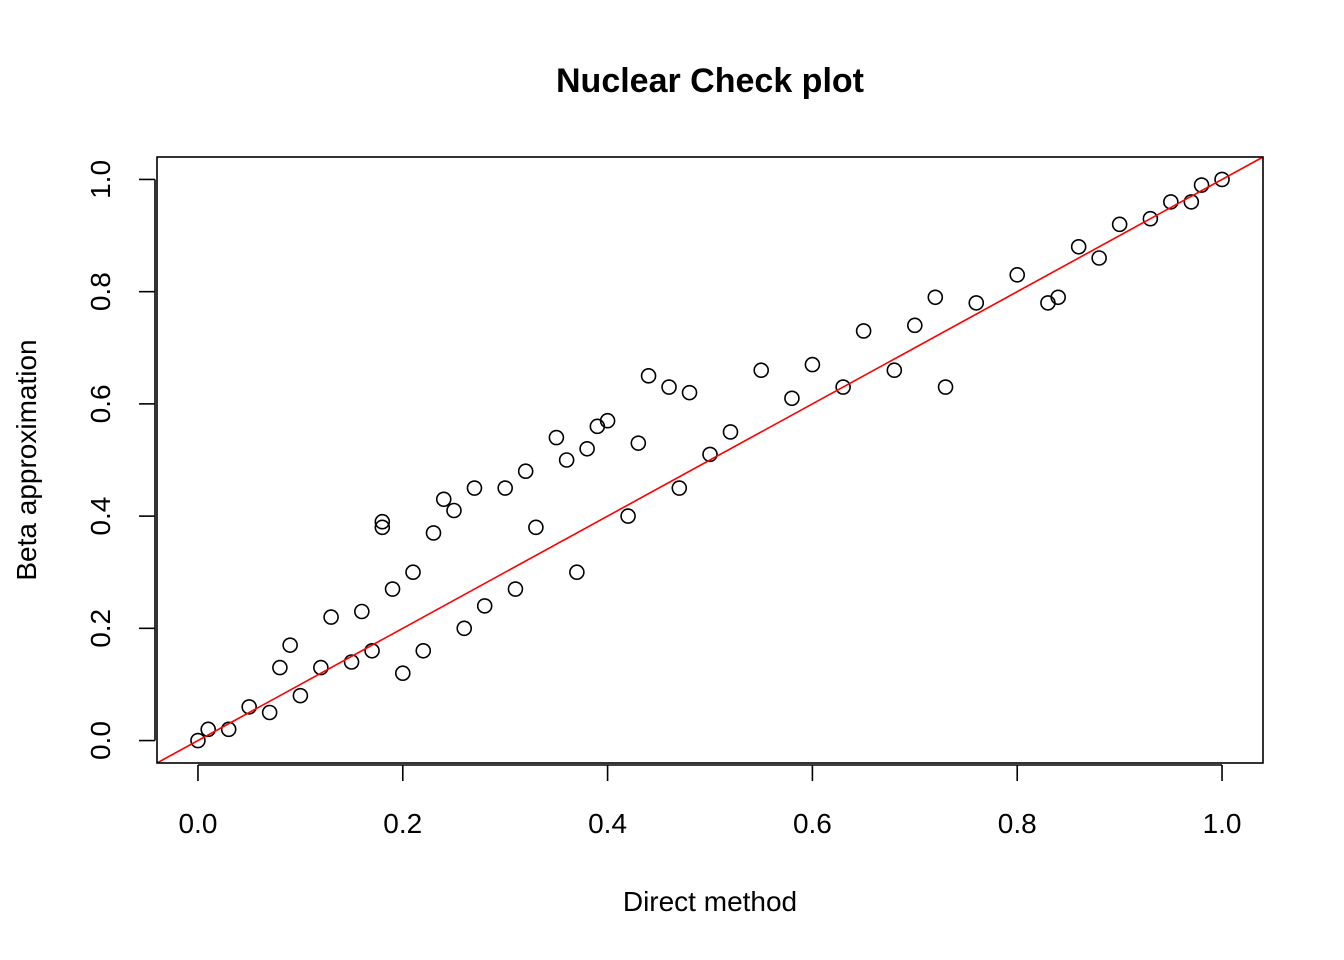 Image resolution: width=1344 pixels, height=960 pixels. What do you see at coordinates (100, 628) in the screenshot?
I see `y-tick-label: 0.2` at bounding box center [100, 628].